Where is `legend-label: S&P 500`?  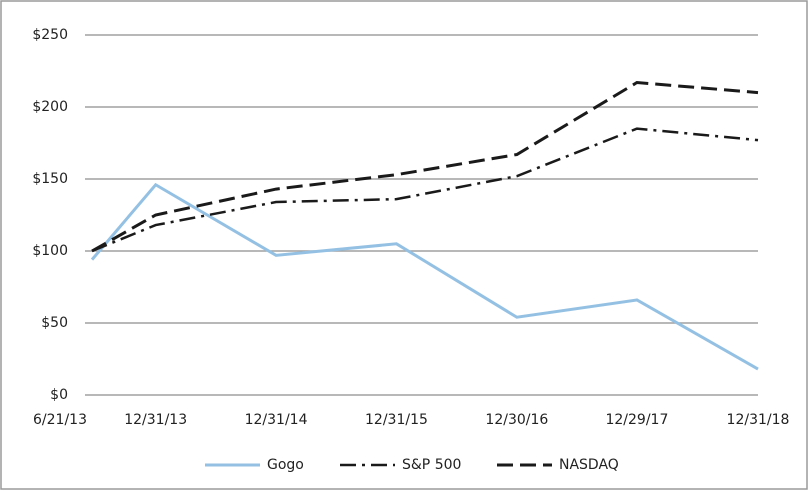 legend-label: S&P 500 is located at coordinates (431, 465).